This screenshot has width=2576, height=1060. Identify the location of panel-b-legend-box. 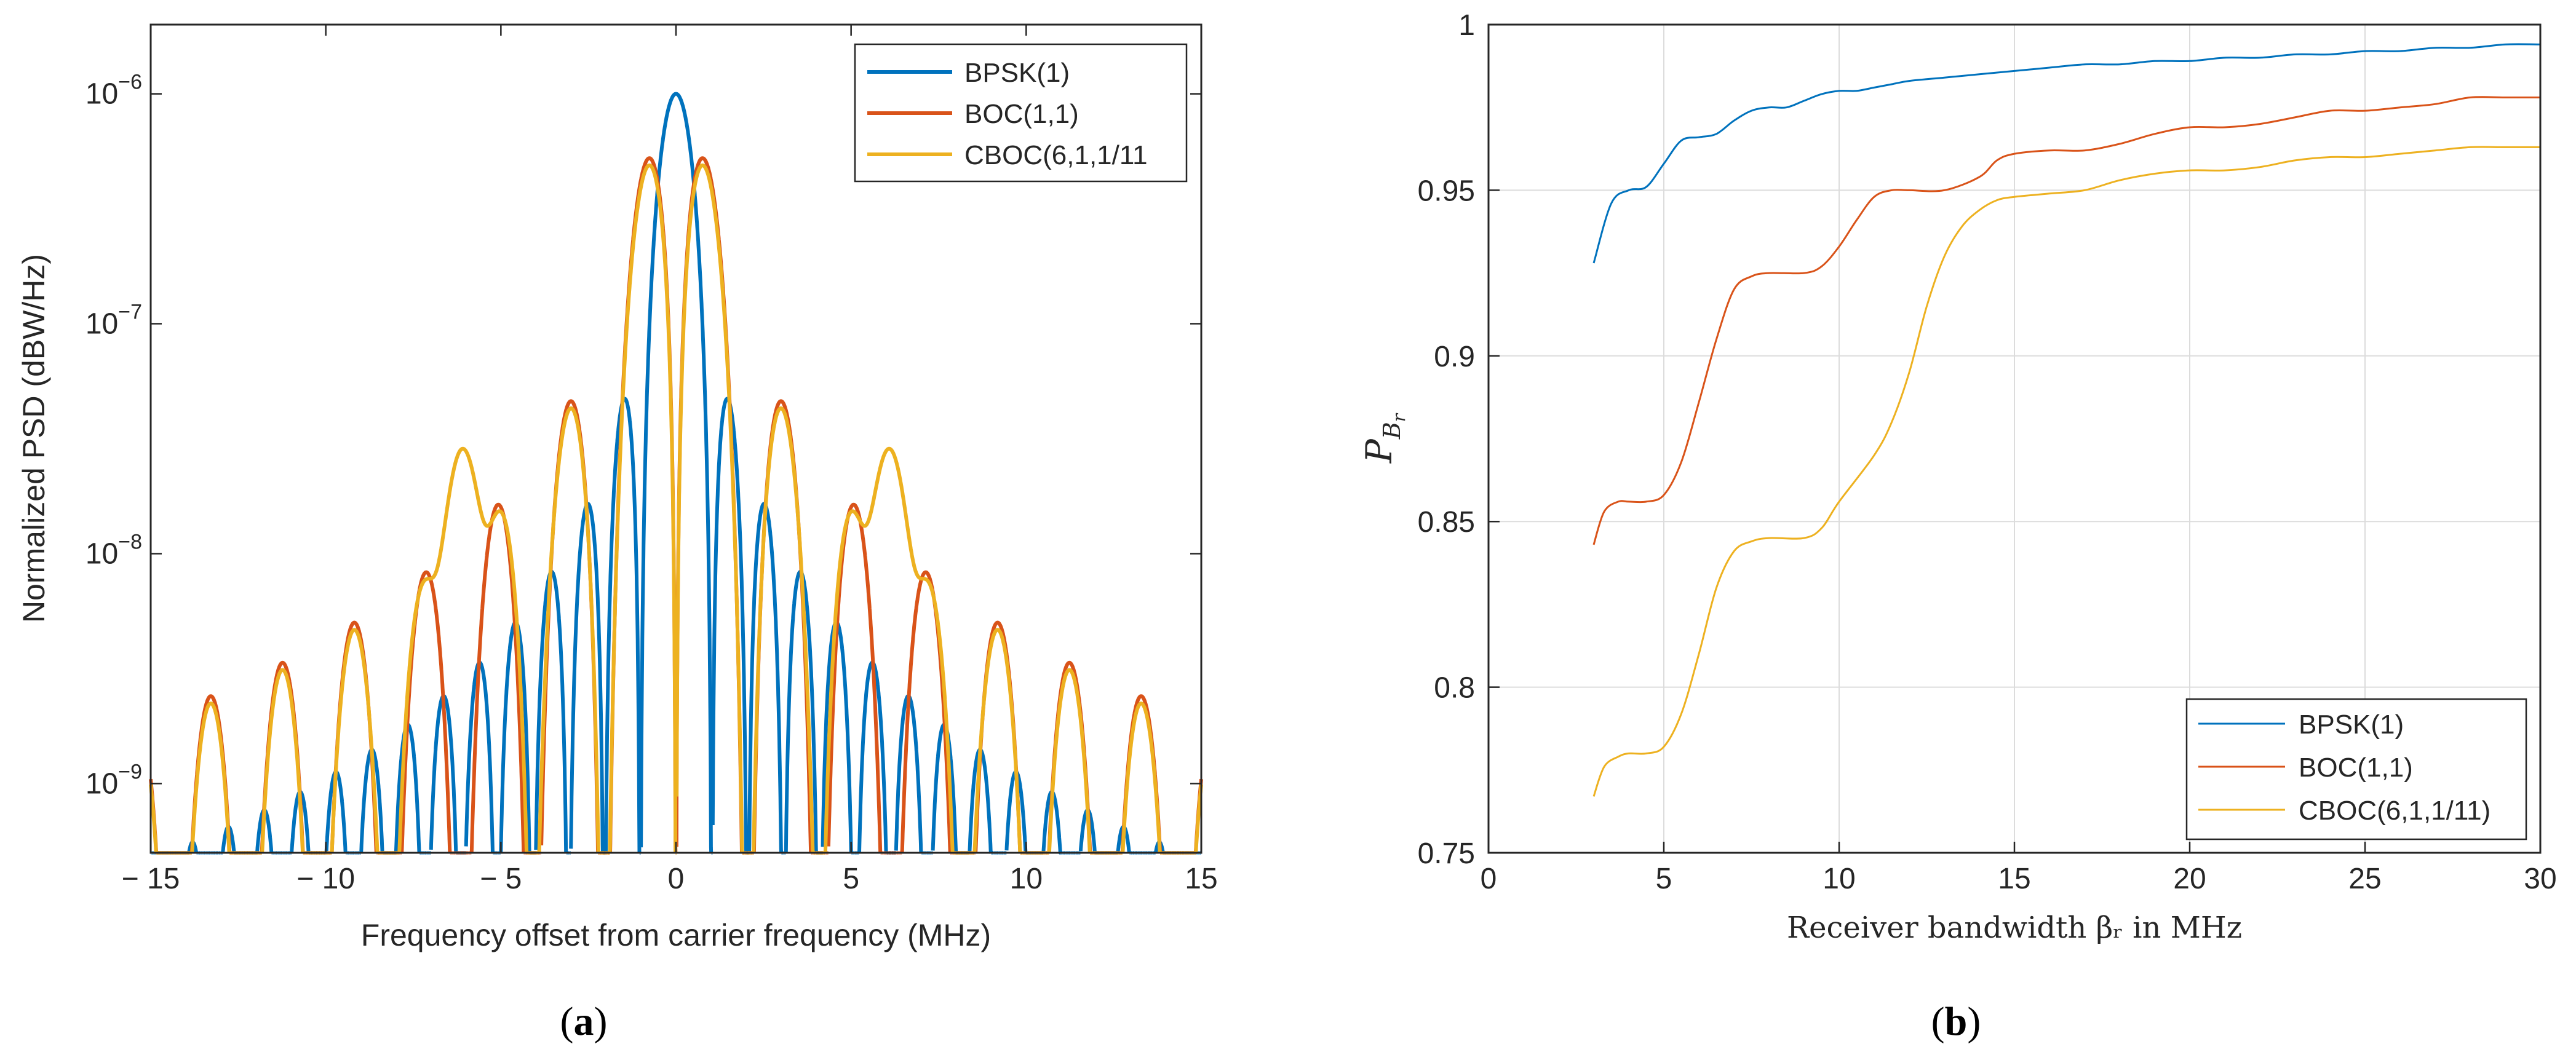
(2356, 769).